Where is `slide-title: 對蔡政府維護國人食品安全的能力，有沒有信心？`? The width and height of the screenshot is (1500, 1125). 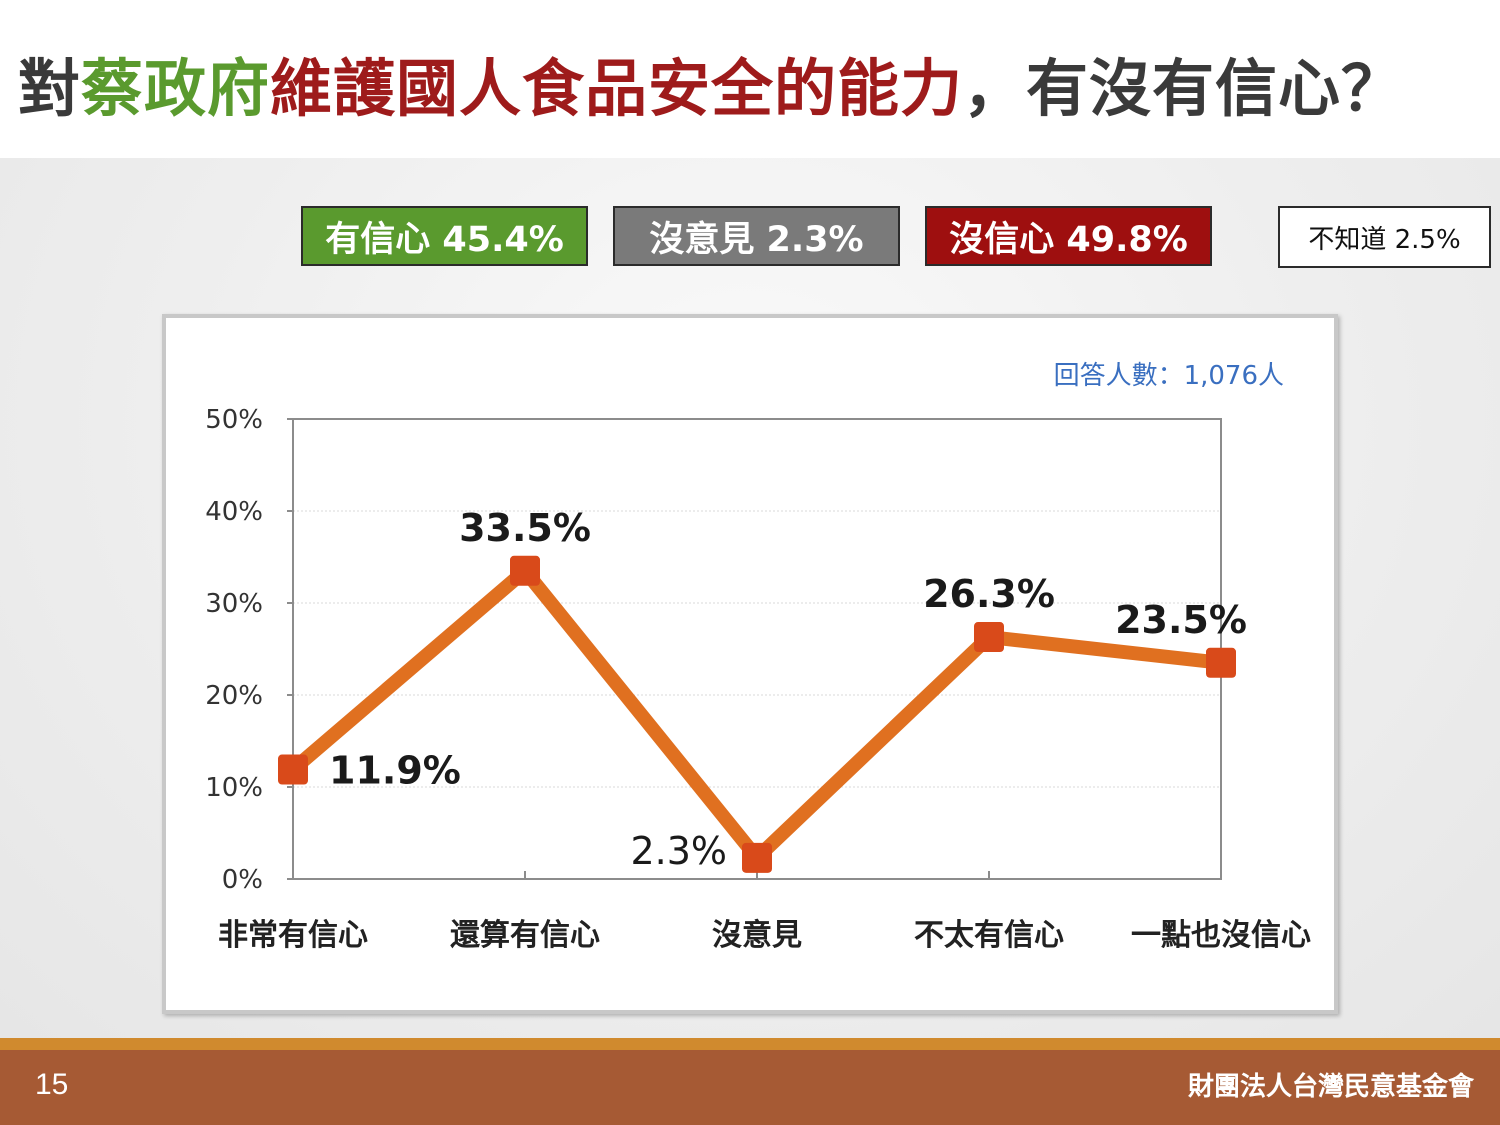
slide-title: 對蔡政府維護國人食品安全的能力，有沒有信心？ is located at coordinates (711, 83).